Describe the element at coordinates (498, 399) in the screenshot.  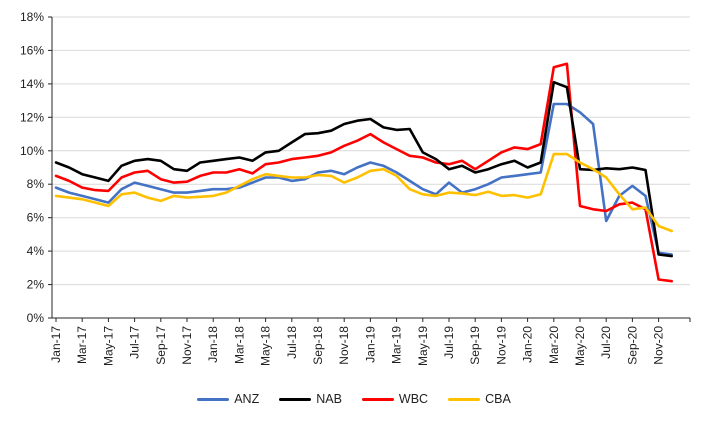
I see `legend-label: CBA` at that location.